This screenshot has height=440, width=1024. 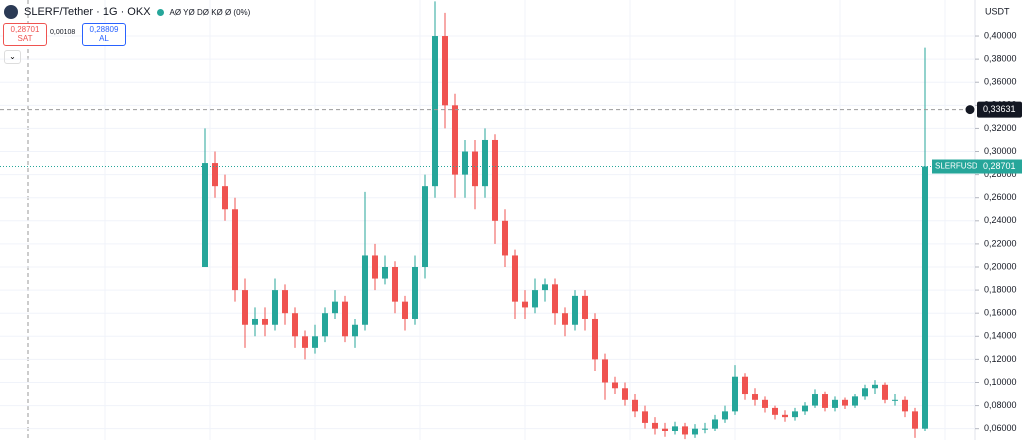 I want to click on y-tick-label: 0,06000, so click(x=1000, y=428).